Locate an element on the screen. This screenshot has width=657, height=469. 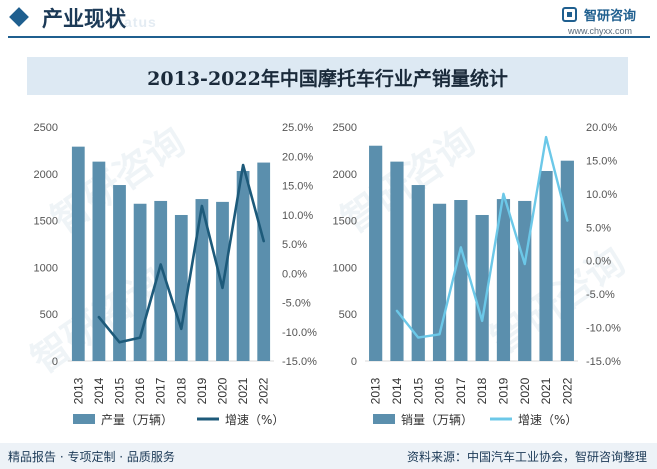
footer: 精品报告 · 专项定制 · 品质服务 资料来源：中国汽车工业协会，智研咨询整理 is located at coordinates (328, 456).